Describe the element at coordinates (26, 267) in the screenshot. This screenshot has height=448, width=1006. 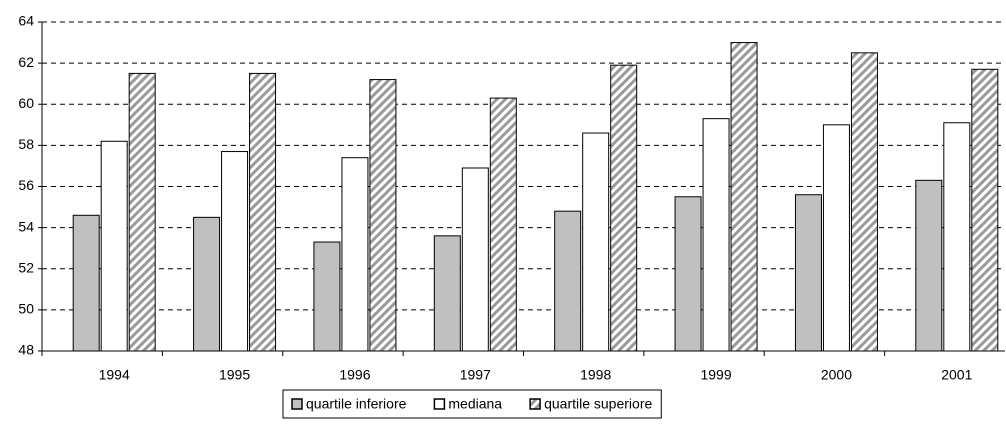
I see `y-tick-label: 52` at that location.